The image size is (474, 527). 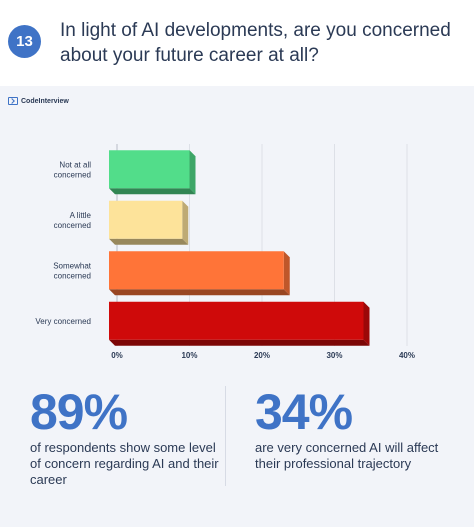 What do you see at coordinates (407, 355) in the screenshot?
I see `x-tick-label: 40%` at bounding box center [407, 355].